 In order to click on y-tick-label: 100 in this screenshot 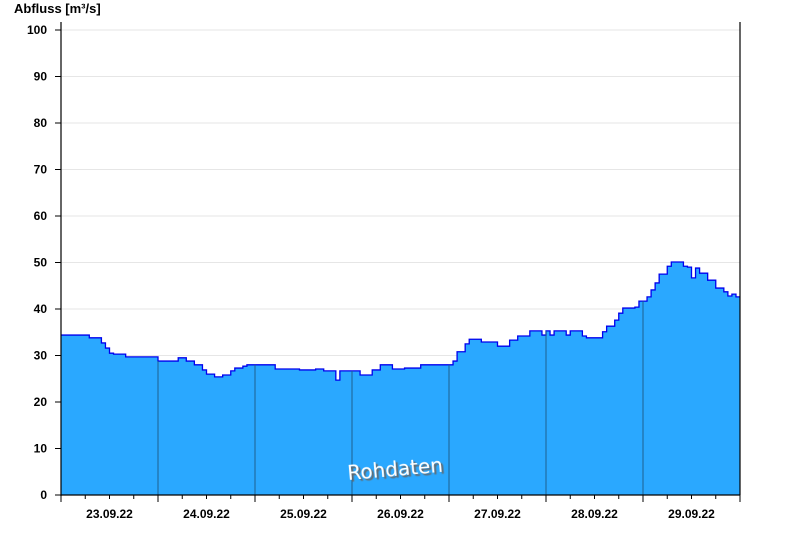, I will do `click(37, 30)`.